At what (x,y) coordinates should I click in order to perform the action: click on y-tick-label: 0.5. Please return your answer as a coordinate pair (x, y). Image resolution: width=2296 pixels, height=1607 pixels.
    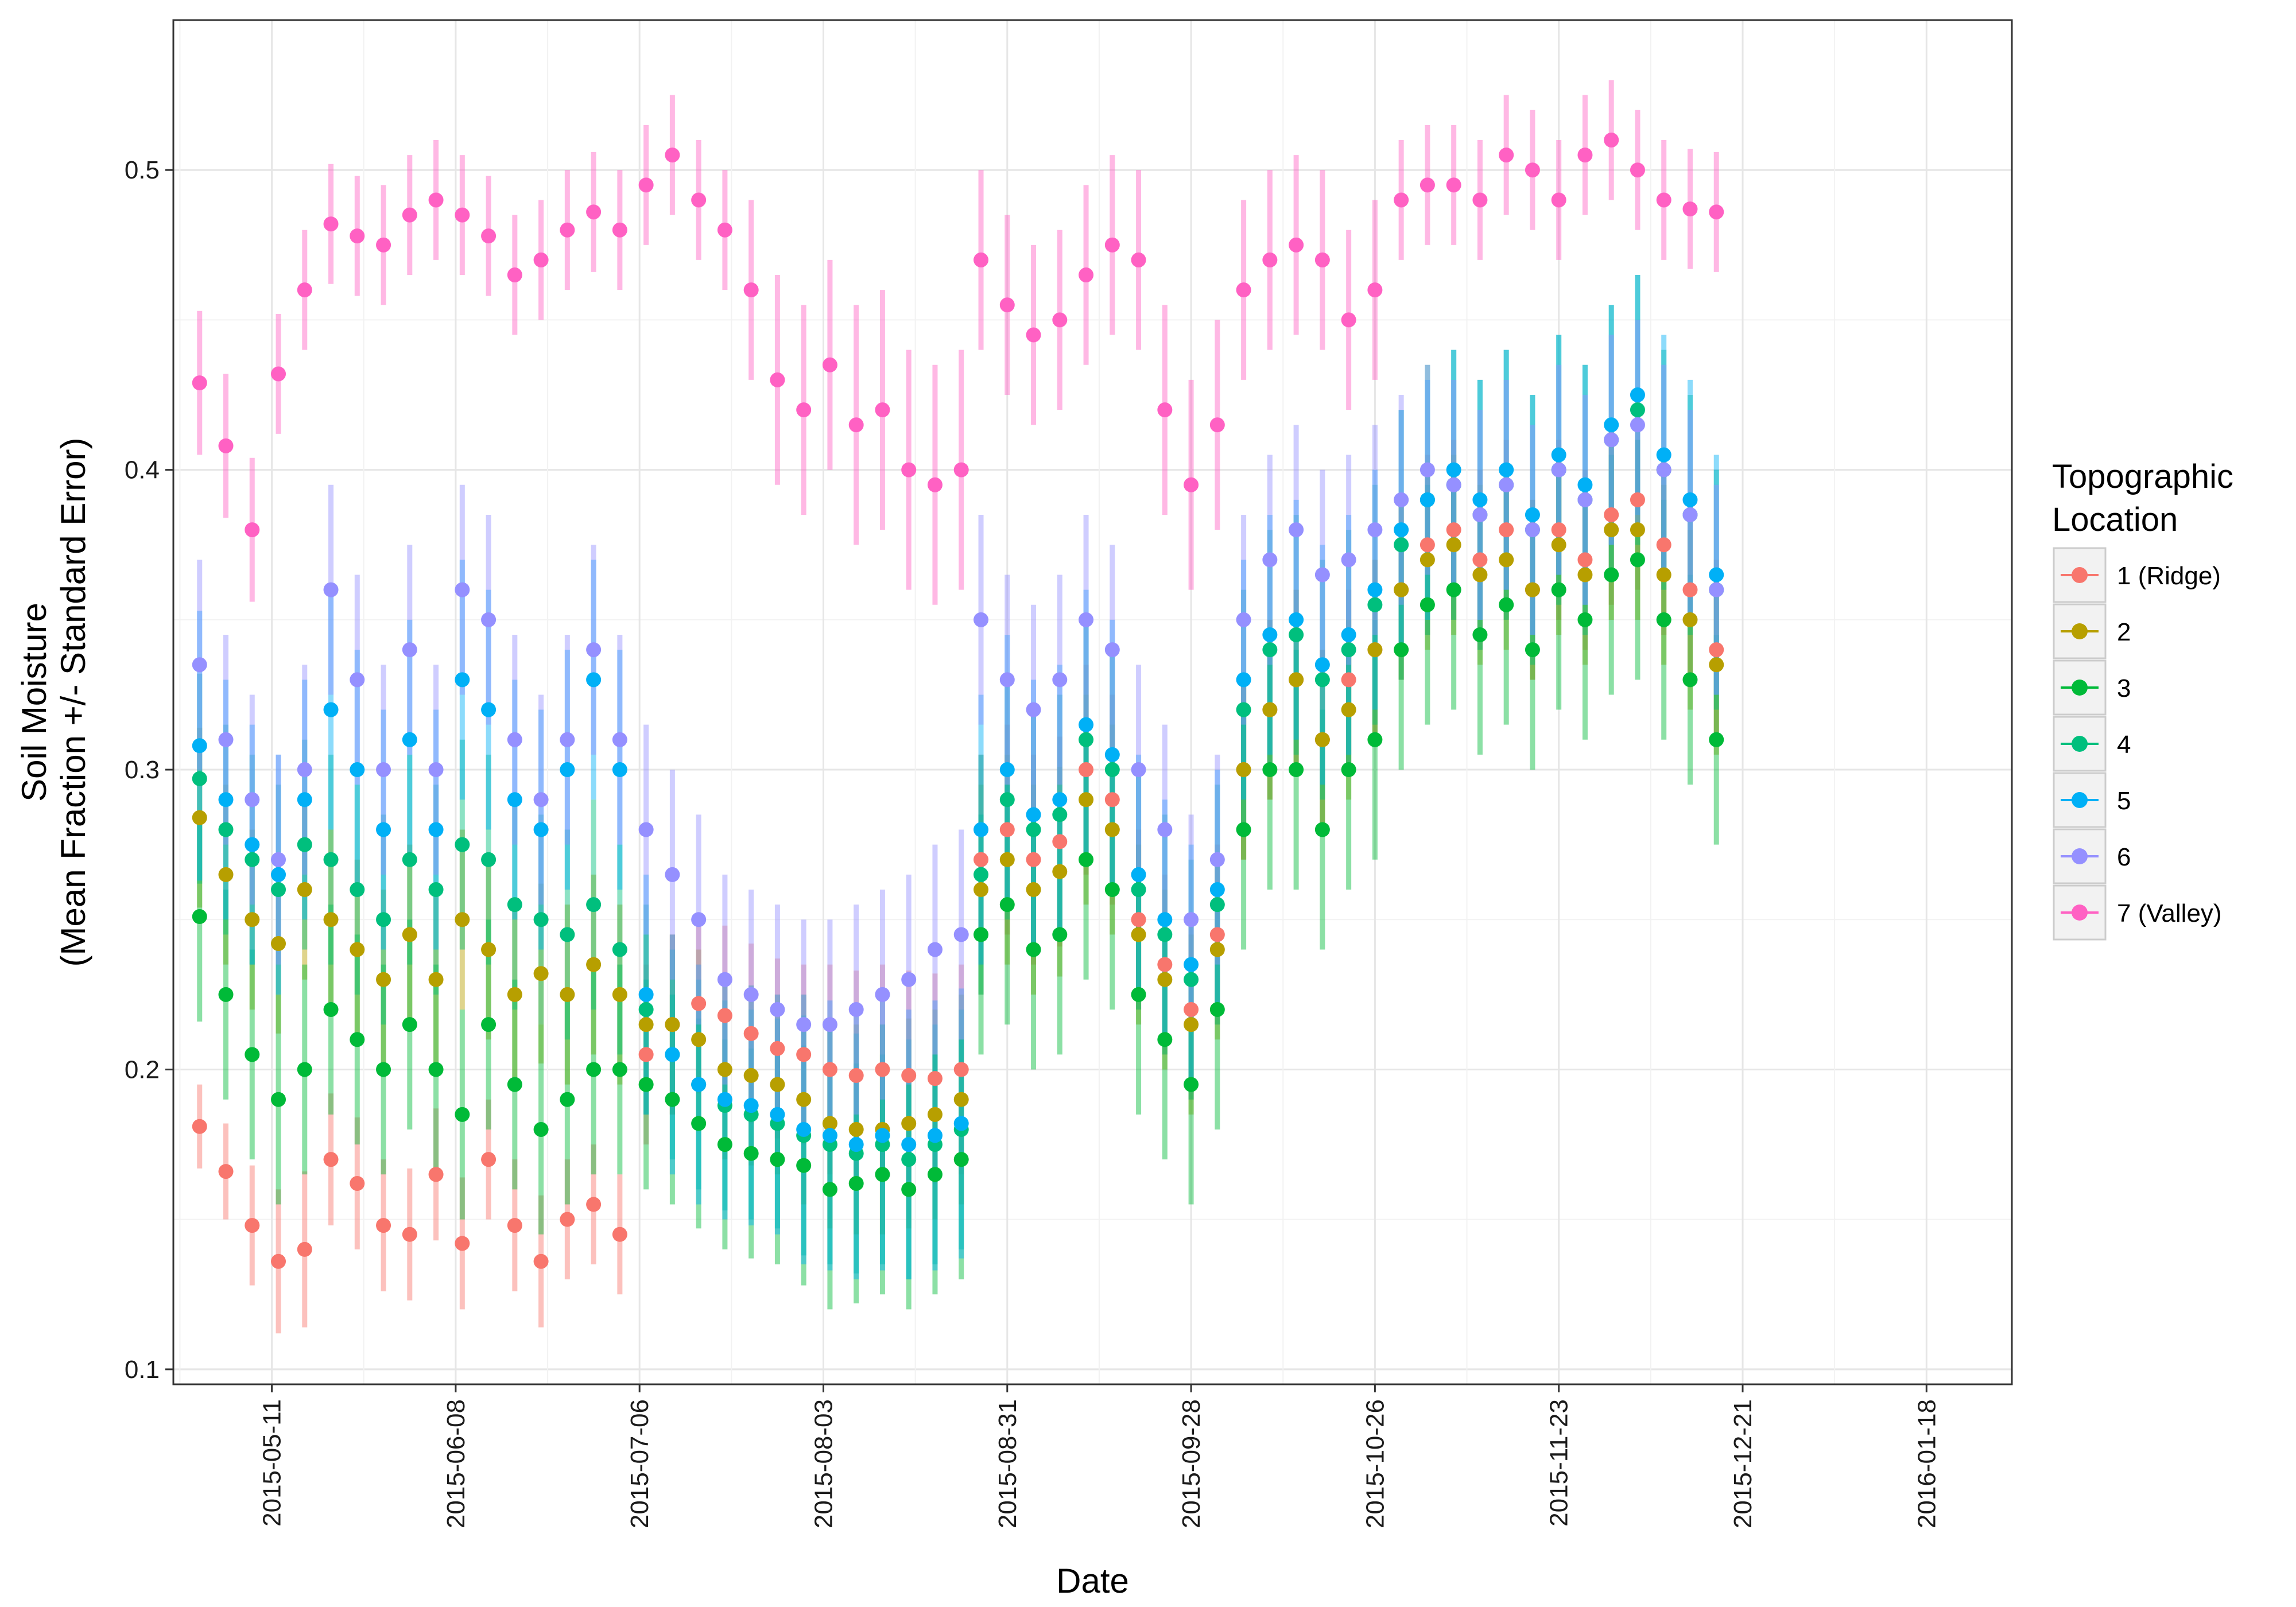
    Looking at the image, I should click on (142, 170).